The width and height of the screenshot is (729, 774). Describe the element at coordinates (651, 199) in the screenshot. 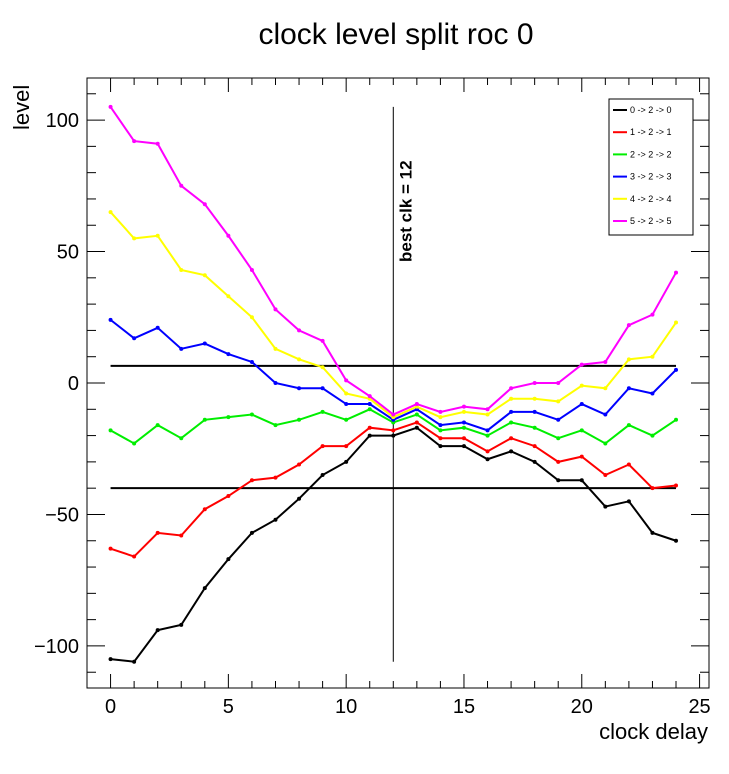

I see `legend-entry: 4 -> 2 -> 4` at that location.